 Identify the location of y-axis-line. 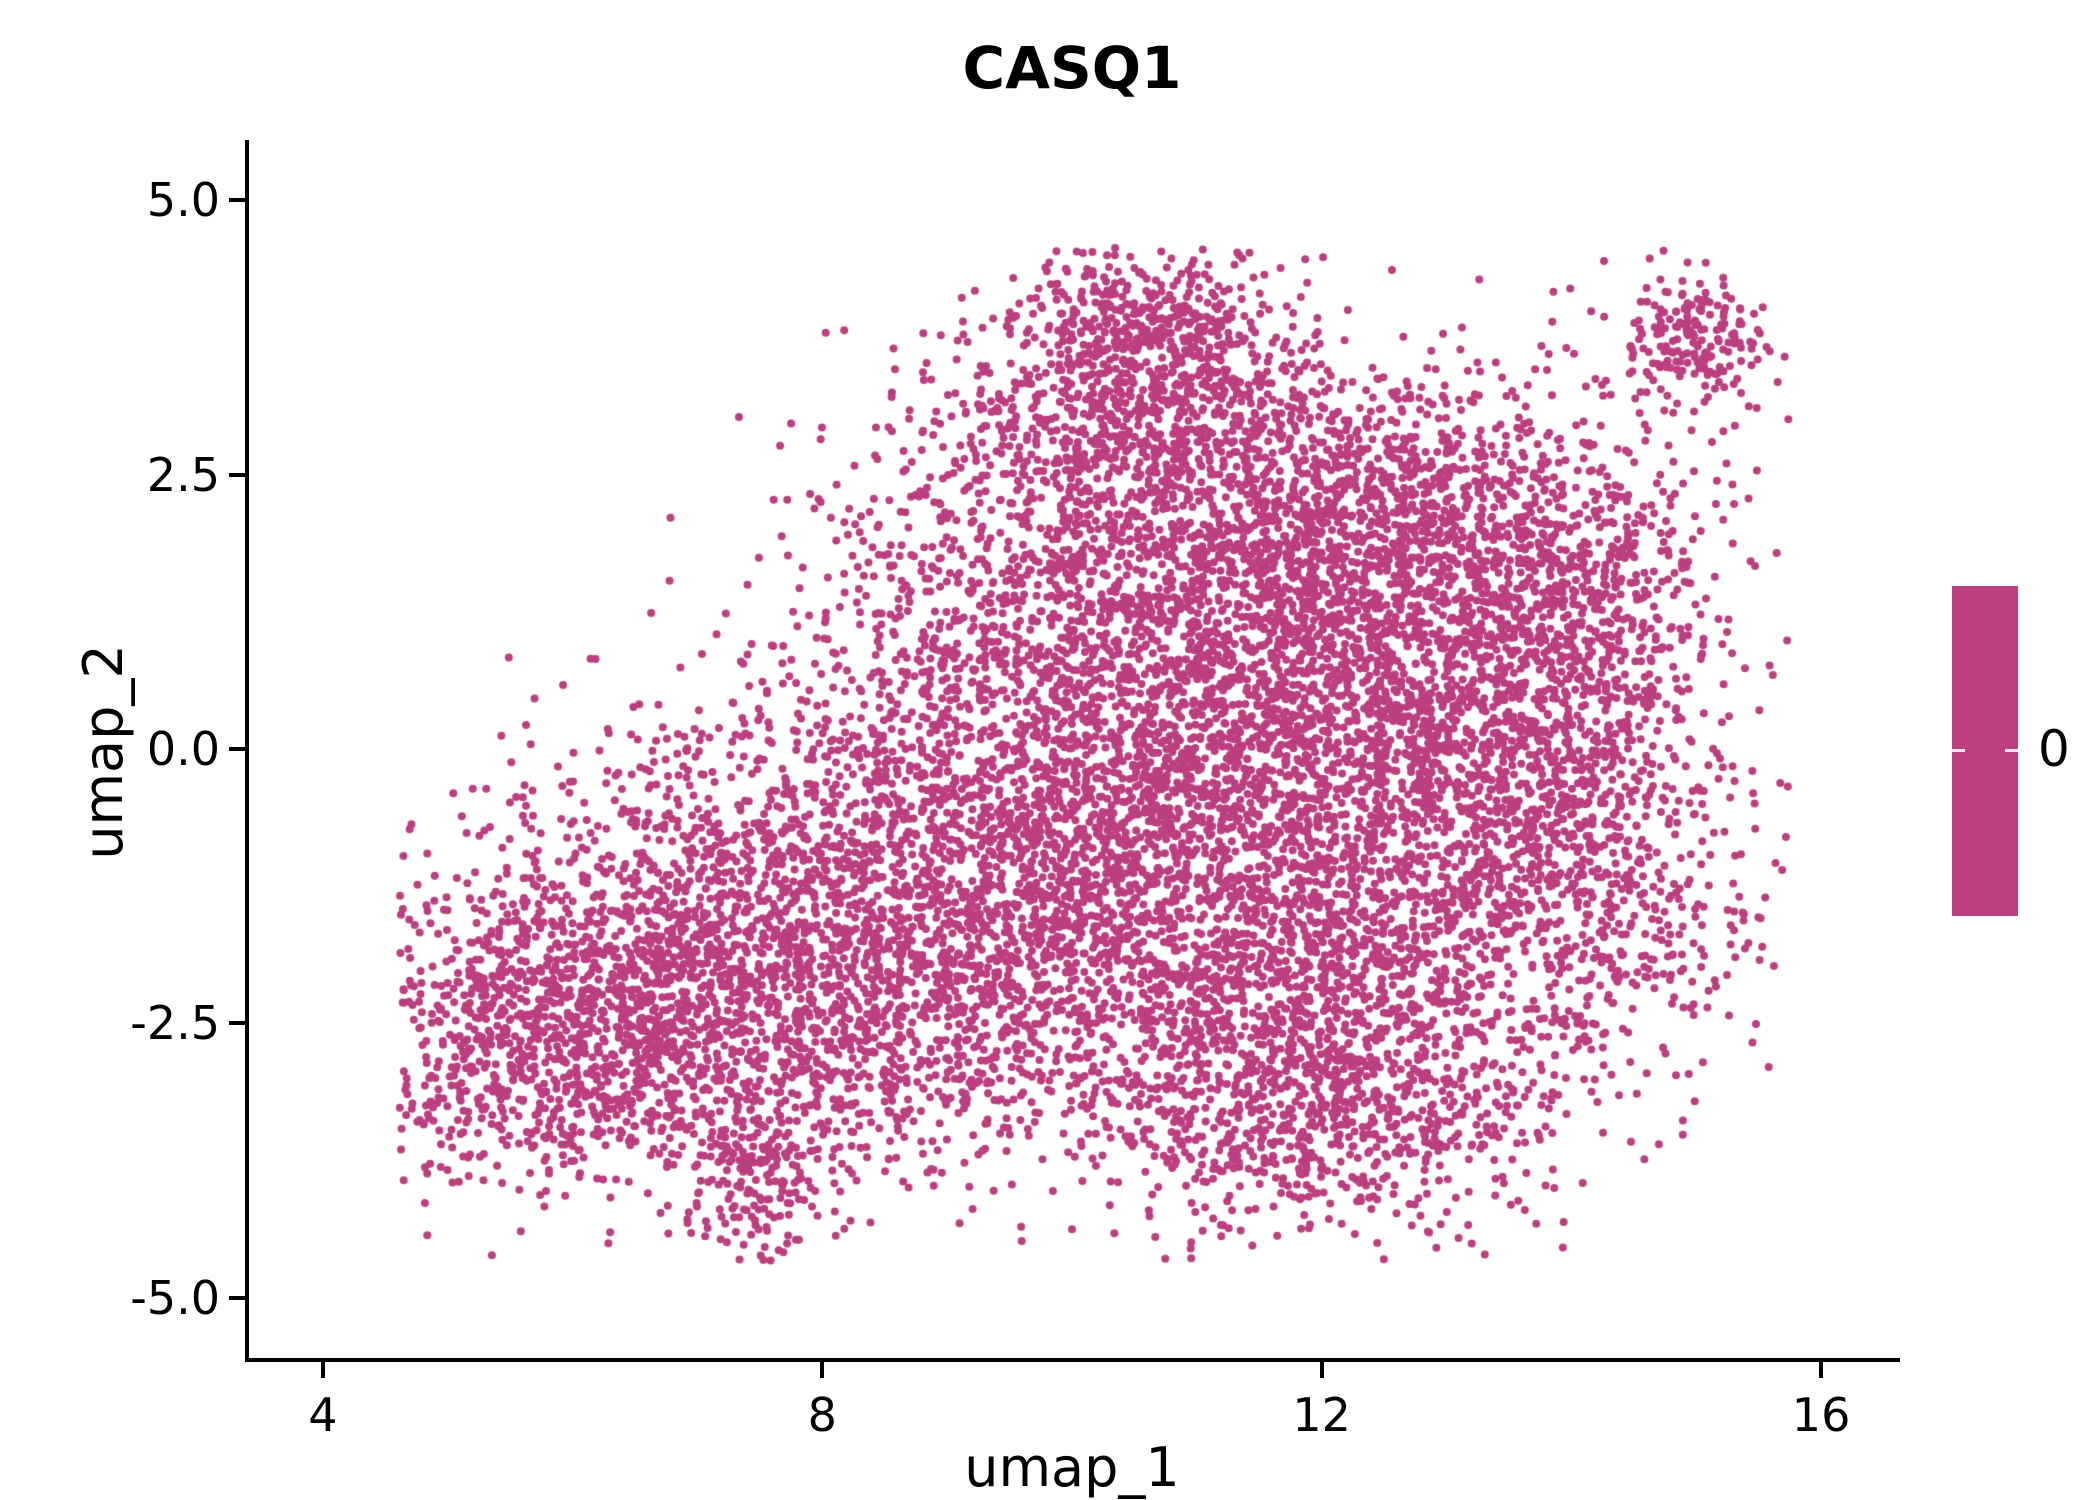
(247, 751).